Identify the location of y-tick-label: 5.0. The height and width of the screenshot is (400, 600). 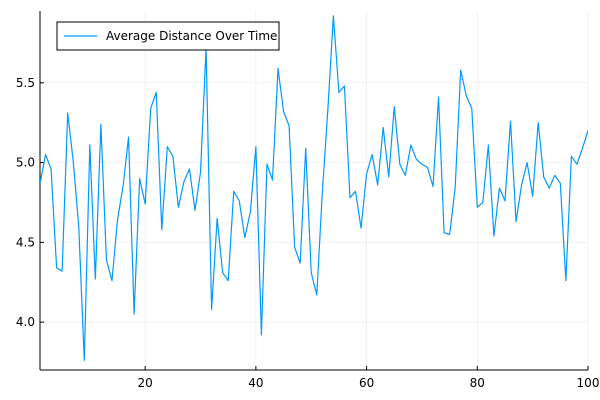
(25, 163).